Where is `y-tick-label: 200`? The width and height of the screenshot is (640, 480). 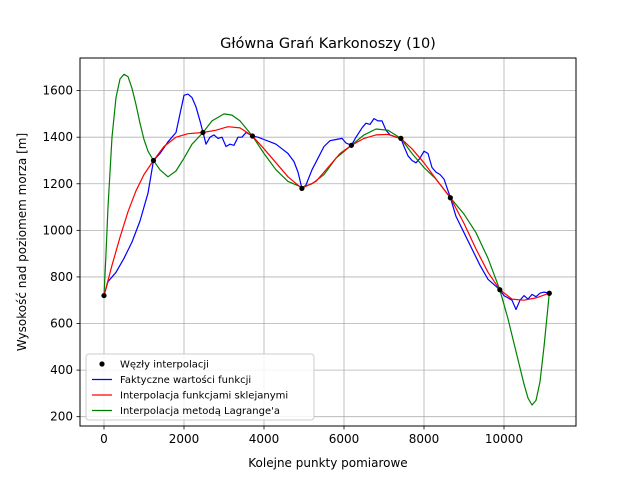 y-tick-label: 200 is located at coordinates (61, 417).